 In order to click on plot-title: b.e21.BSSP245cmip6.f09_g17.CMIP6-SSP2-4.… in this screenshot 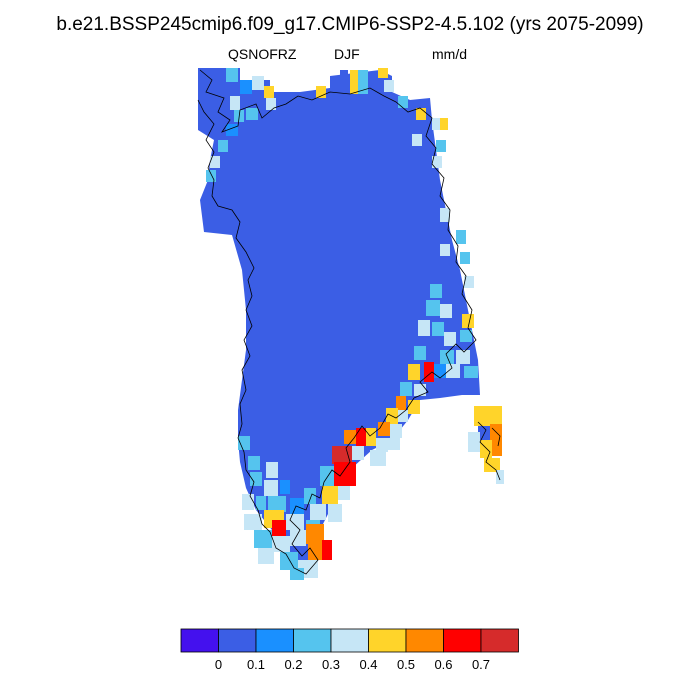, I will do `click(350, 24)`.